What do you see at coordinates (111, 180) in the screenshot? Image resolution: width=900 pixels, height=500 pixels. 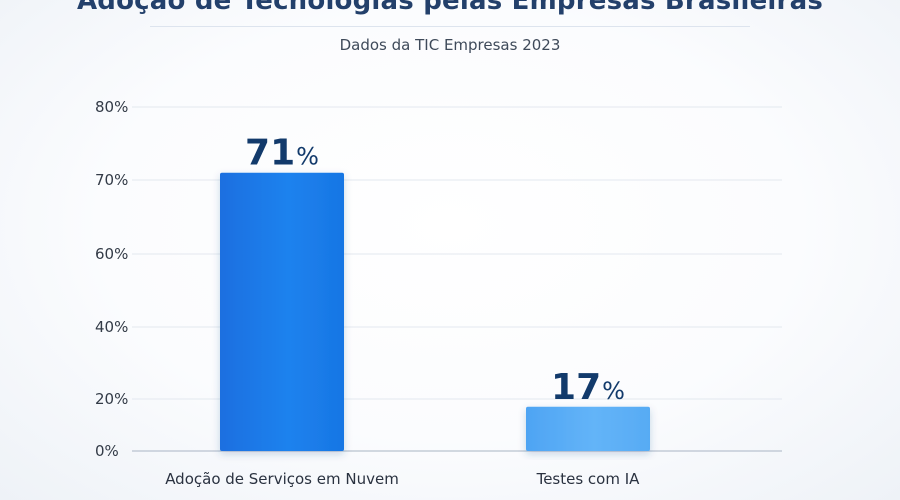 I see `y-tick-label: 70%` at bounding box center [111, 180].